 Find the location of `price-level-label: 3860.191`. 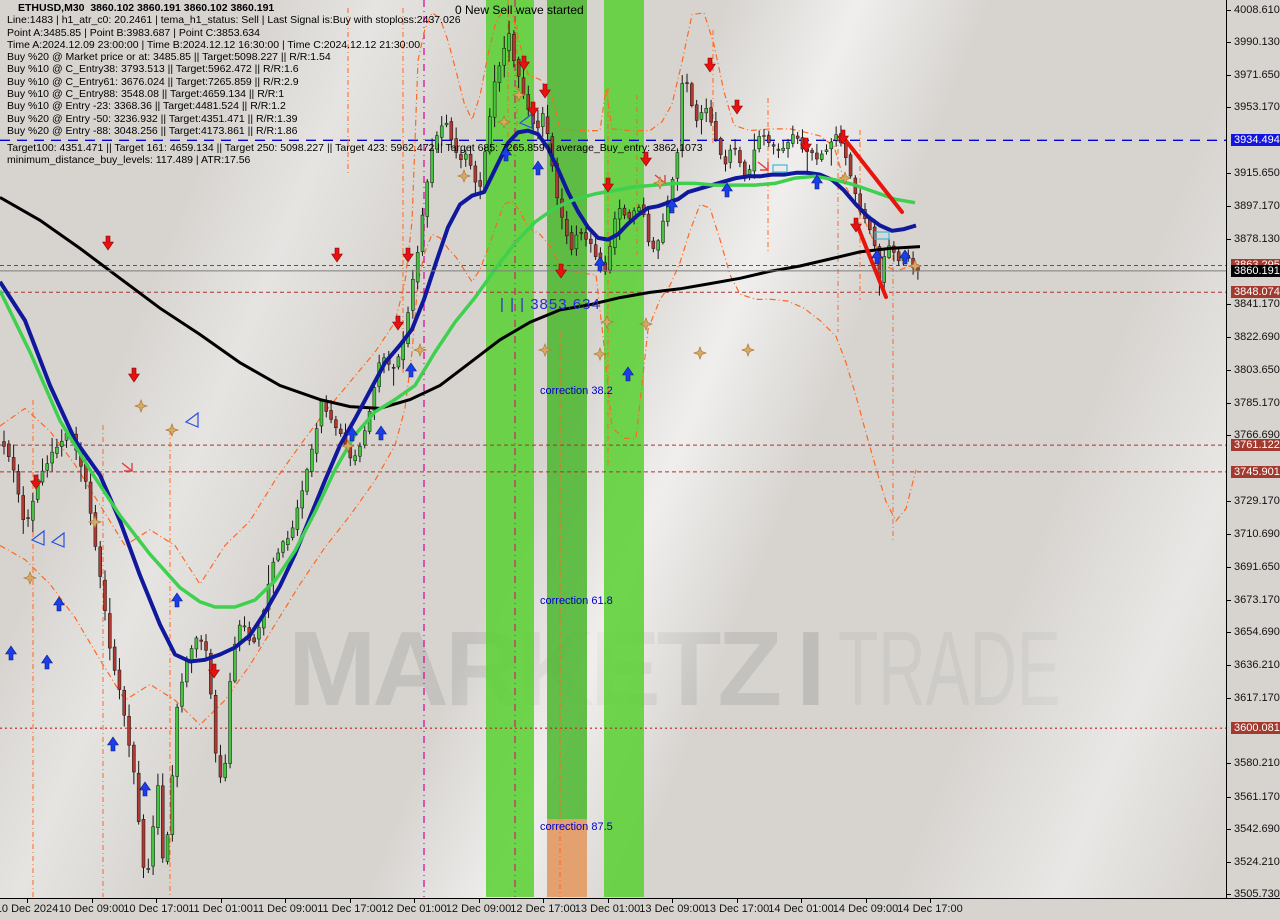

price-level-label: 3860.191 is located at coordinates (1255, 271).